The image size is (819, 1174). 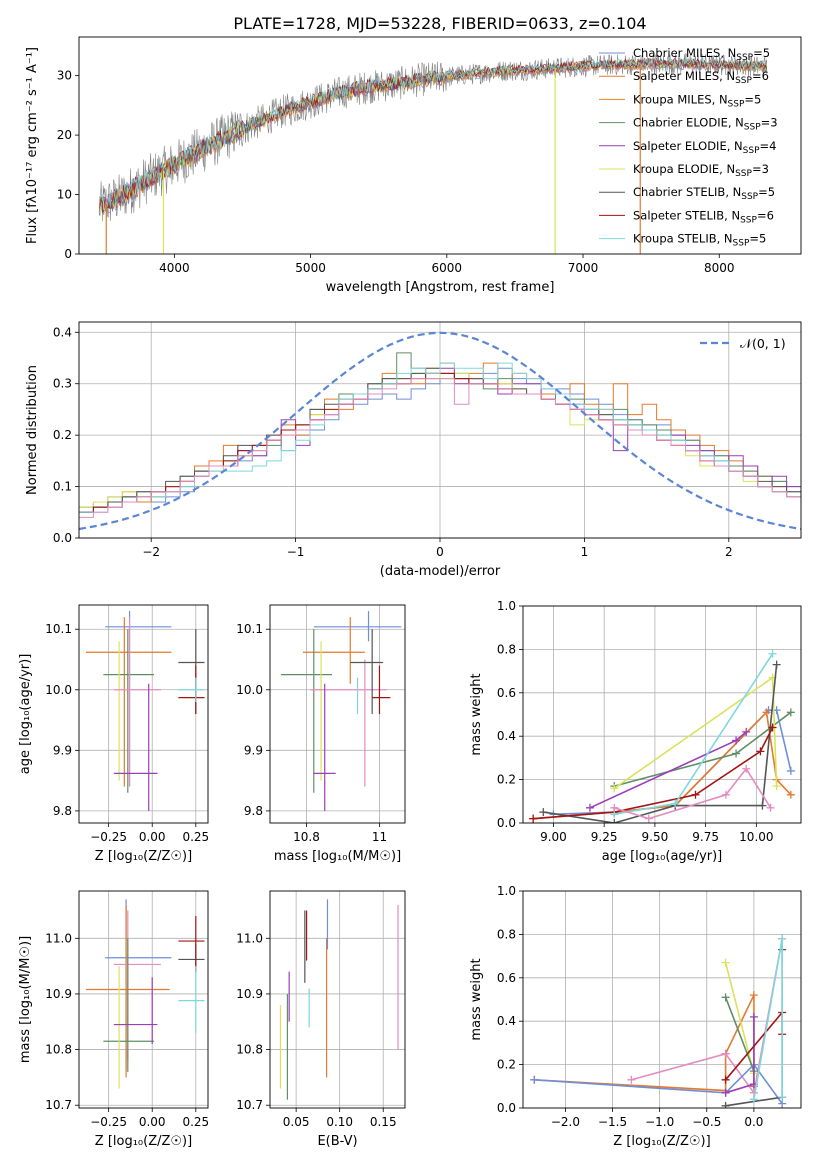 I want to click on y-axis-label: age [log₁₀(age/yr)], so click(x=25, y=714).